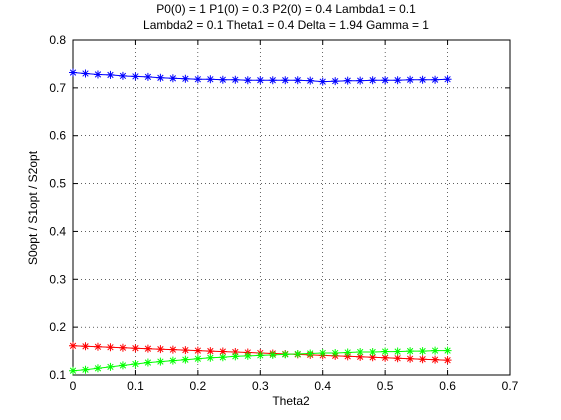  I want to click on y-tick-label: 0.4, so click(57, 231).